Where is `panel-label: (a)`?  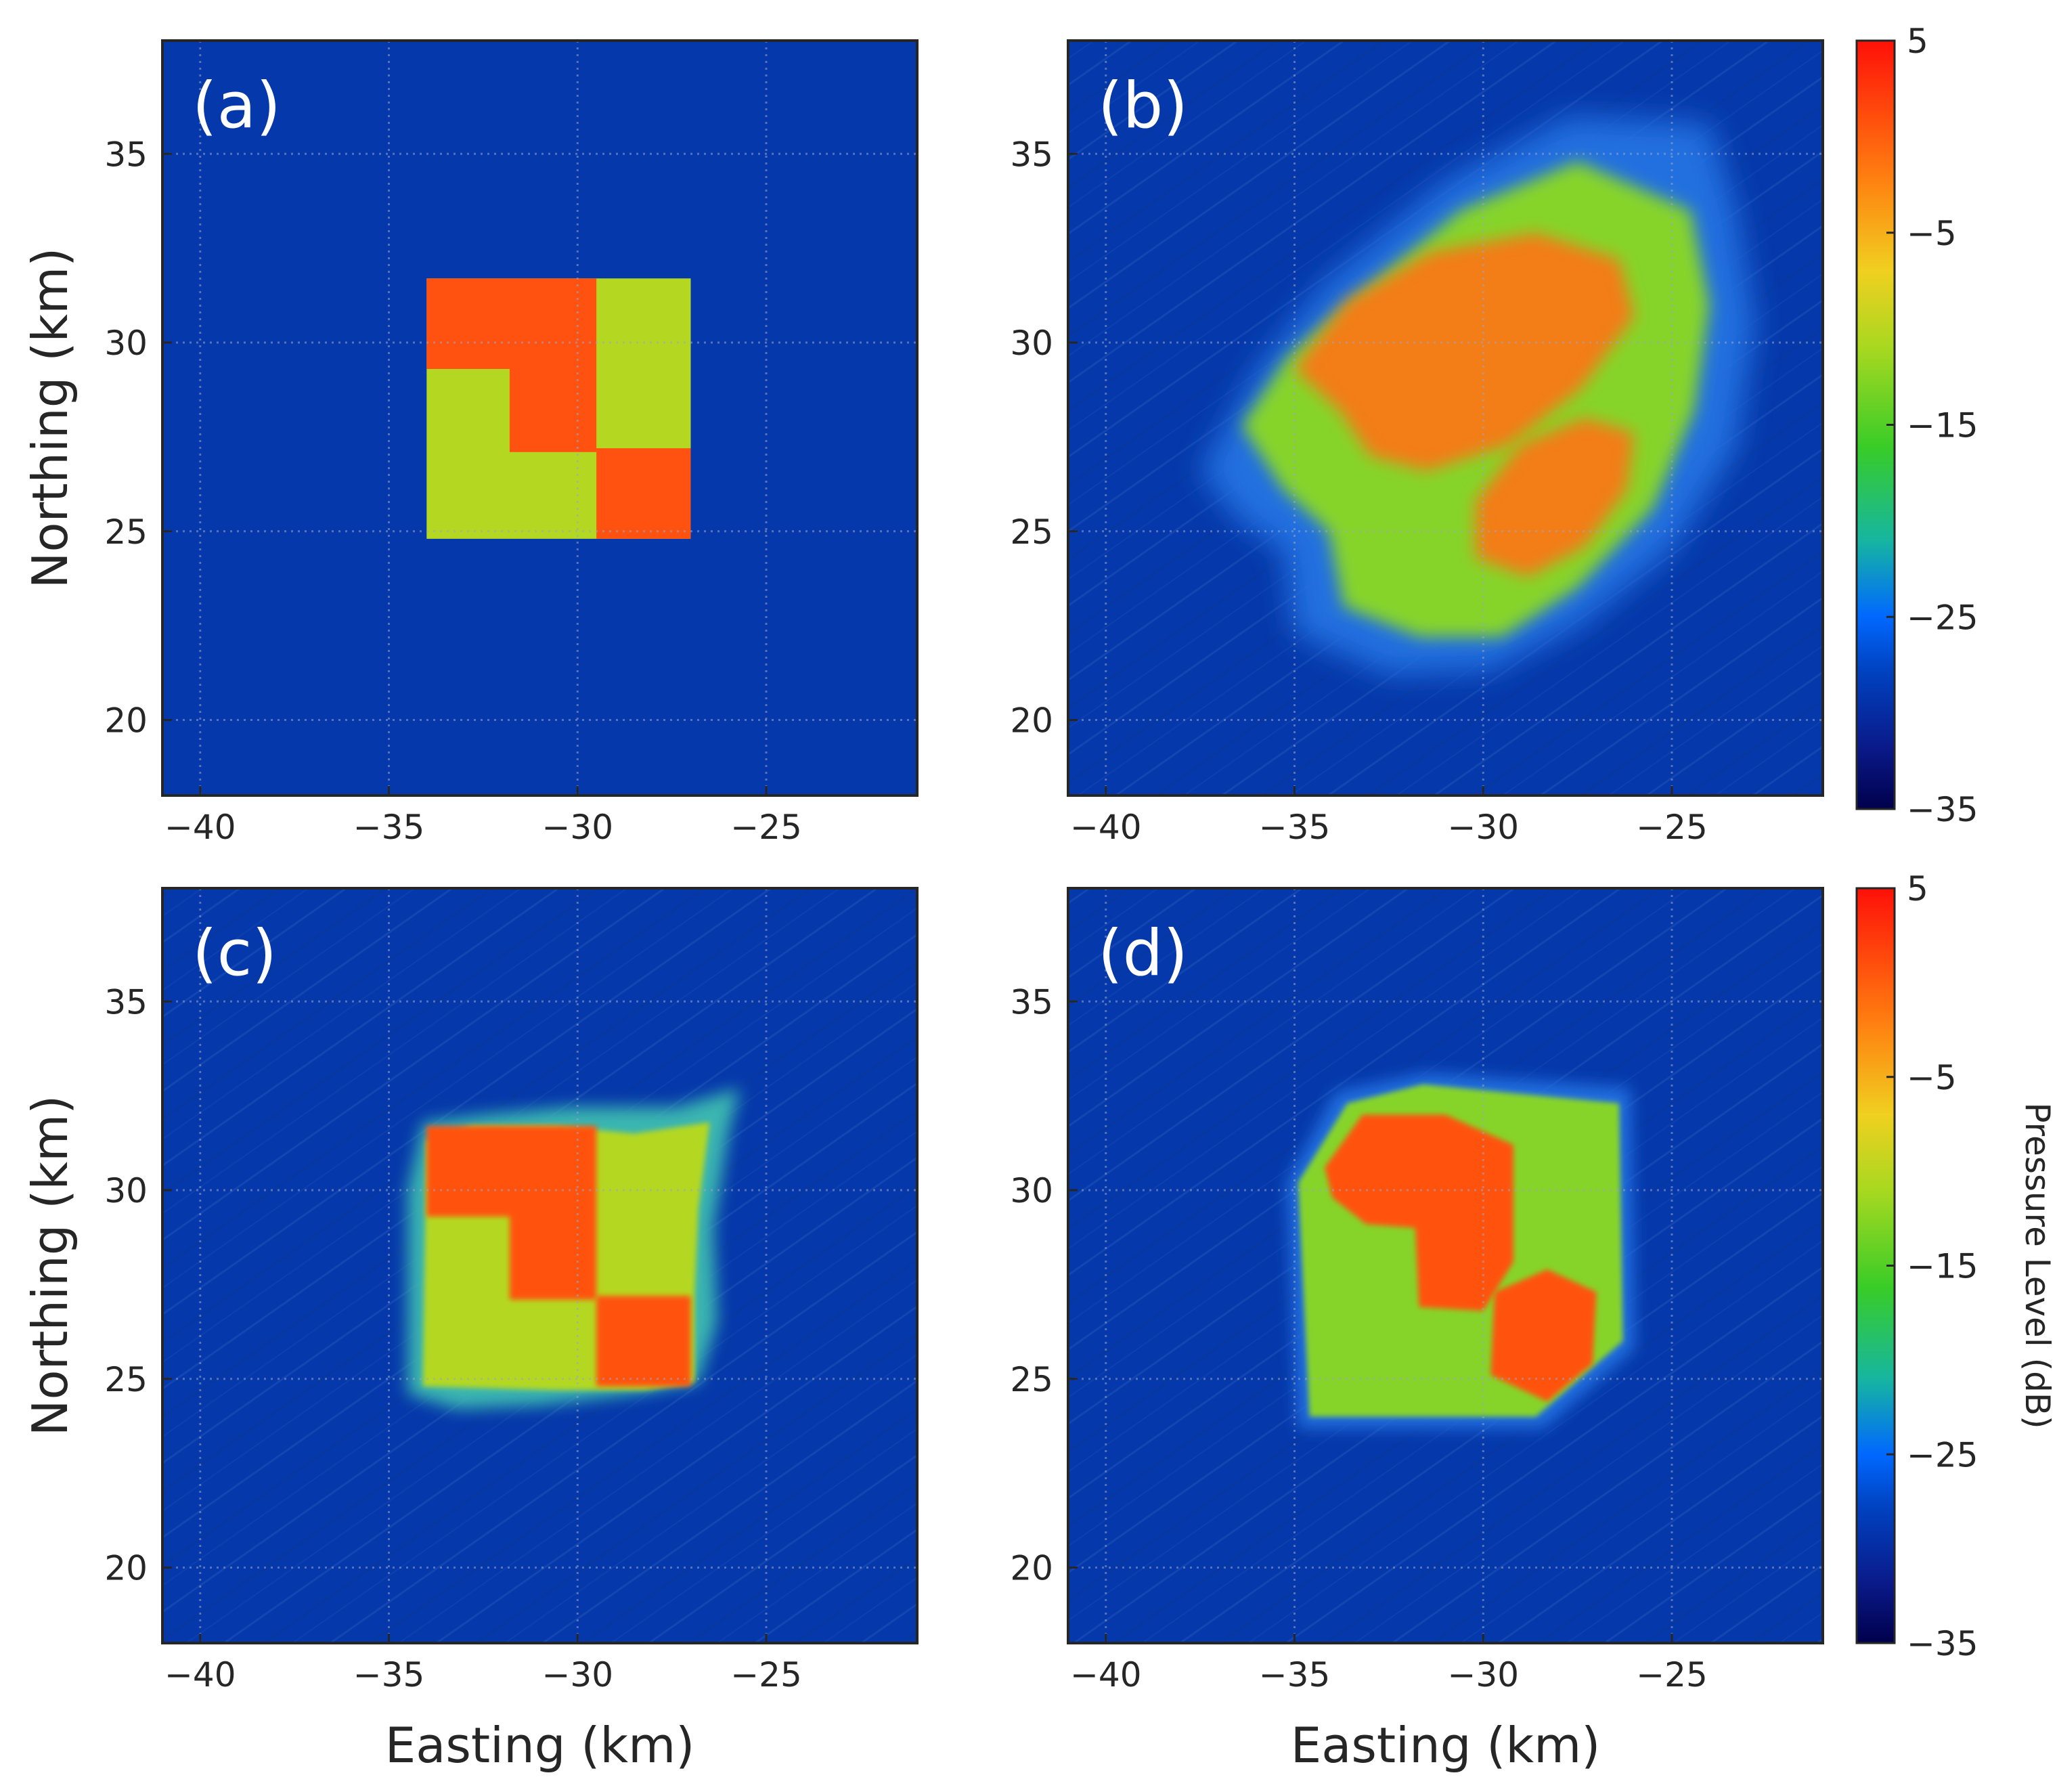
panel-label: (a) is located at coordinates (236, 106).